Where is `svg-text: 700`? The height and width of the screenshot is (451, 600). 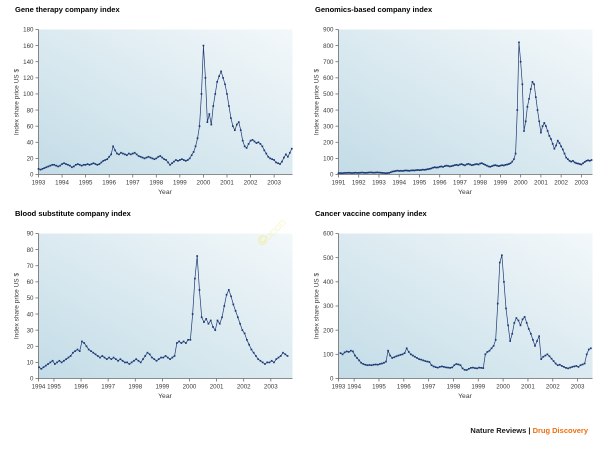 svg-text: 700 is located at coordinates (328, 62).